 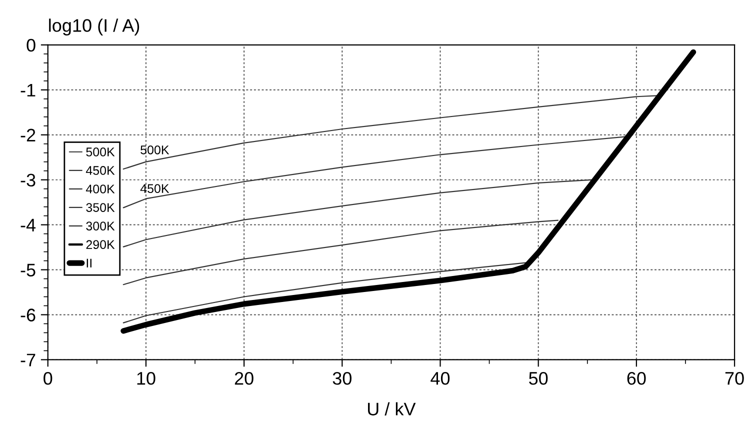 I want to click on y-tick-label: -6, so click(x=28, y=315).